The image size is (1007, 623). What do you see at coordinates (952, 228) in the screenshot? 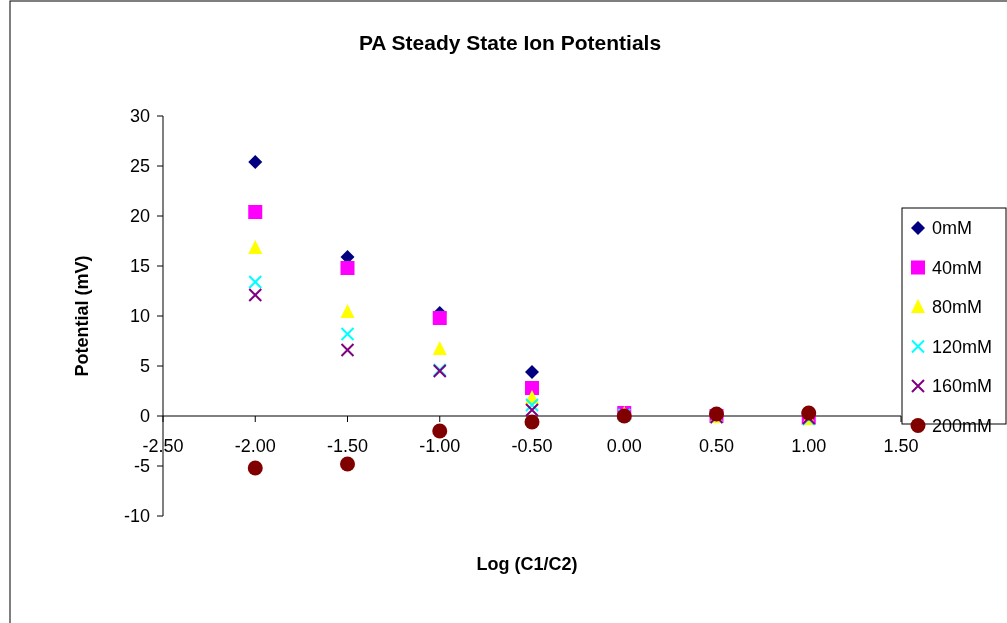
I see `legend-label: 0mM` at bounding box center [952, 228].